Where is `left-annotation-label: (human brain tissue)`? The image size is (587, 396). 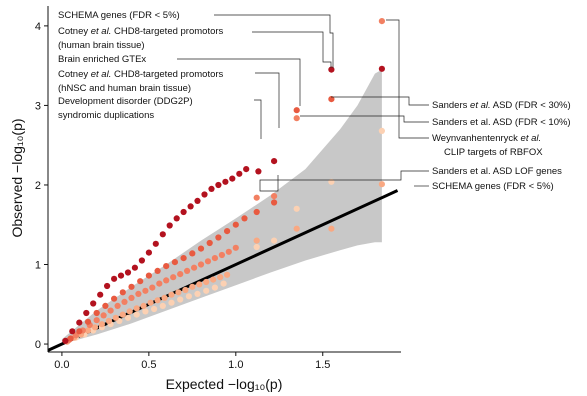
left-annotation-label: (human brain tissue) is located at coordinates (101, 45).